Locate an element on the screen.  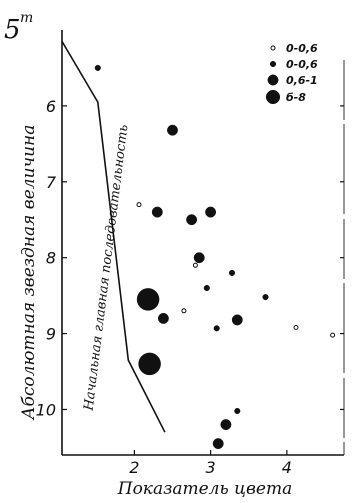
x-tick-label: 2 is located at coordinates (134, 467).